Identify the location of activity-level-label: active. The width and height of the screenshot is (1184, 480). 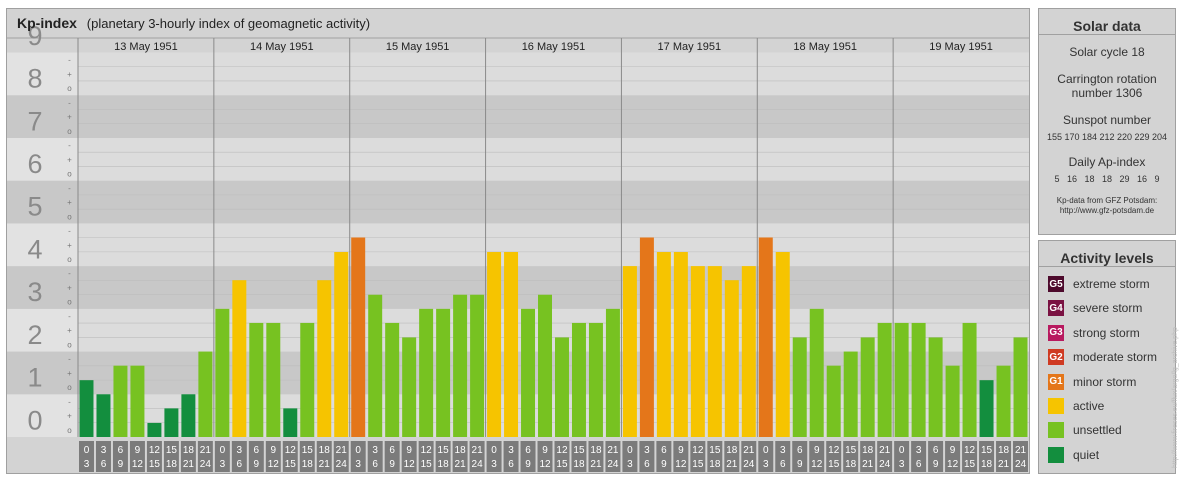
(1089, 406).